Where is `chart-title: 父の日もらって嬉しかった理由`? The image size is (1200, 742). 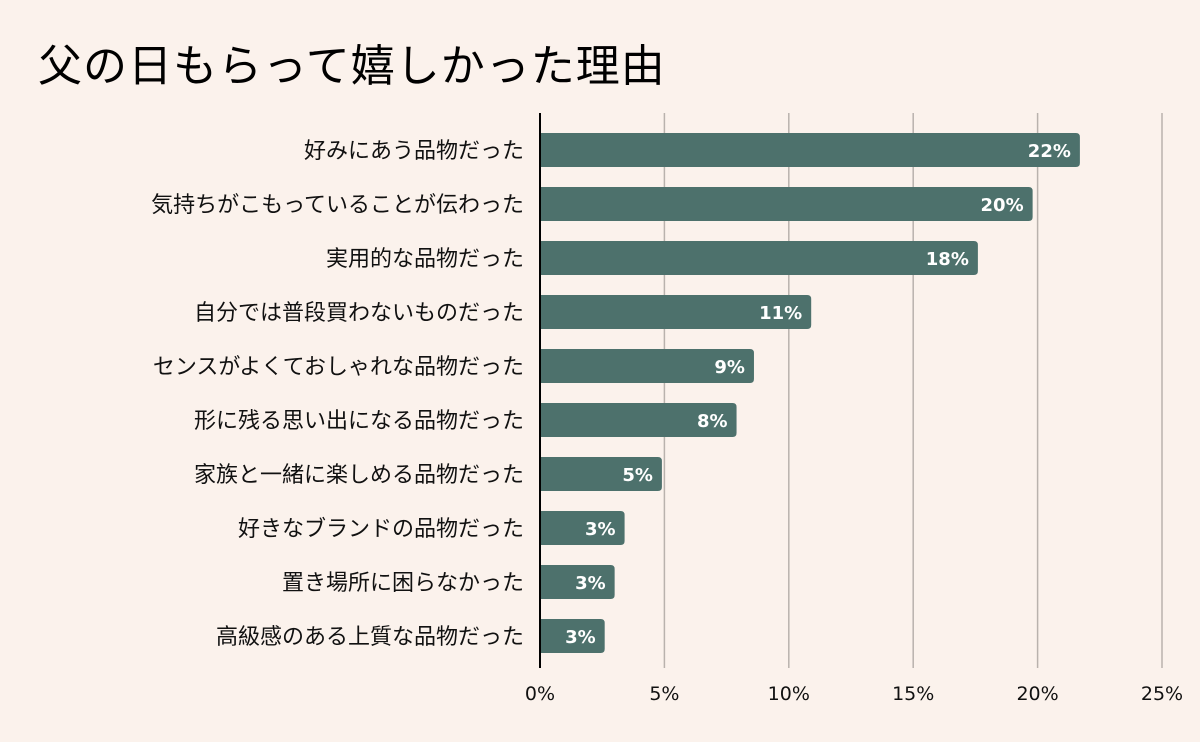
chart-title: 父の日もらって嬉しかった理由 is located at coordinates (352, 66).